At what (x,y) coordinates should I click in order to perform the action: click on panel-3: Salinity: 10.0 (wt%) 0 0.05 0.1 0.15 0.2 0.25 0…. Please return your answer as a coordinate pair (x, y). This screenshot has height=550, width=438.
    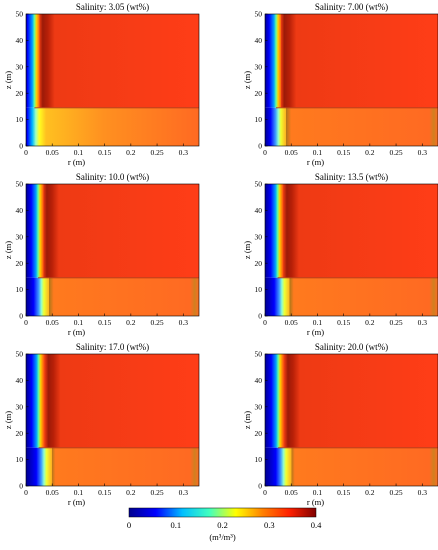
    Looking at the image, I should click on (101, 254).